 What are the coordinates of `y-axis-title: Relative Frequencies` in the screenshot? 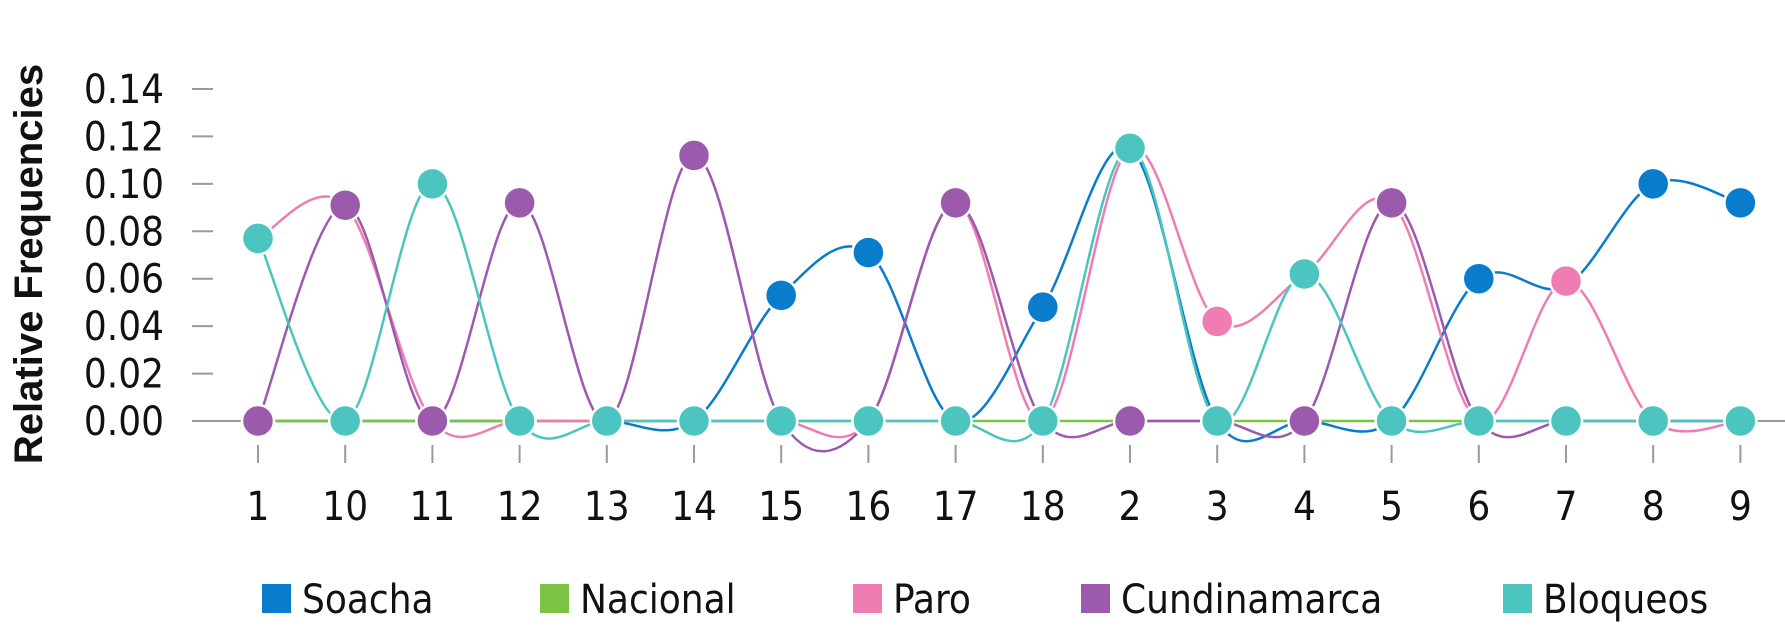 It's located at (29, 264).